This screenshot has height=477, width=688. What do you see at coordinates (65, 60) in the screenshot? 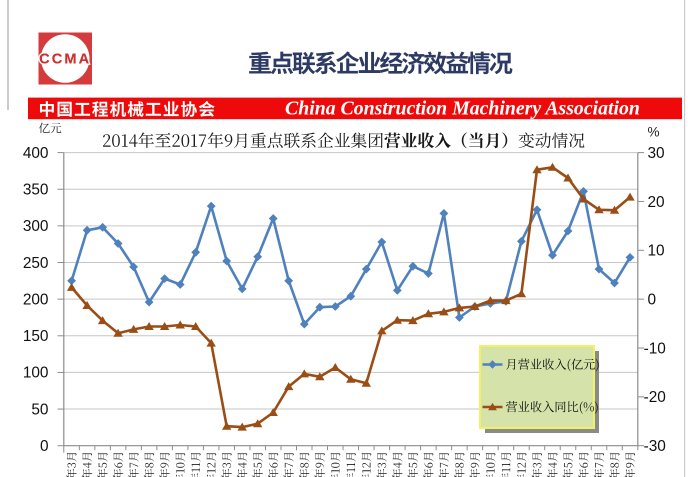
I see `svg-text: CCMA` at bounding box center [65, 60].